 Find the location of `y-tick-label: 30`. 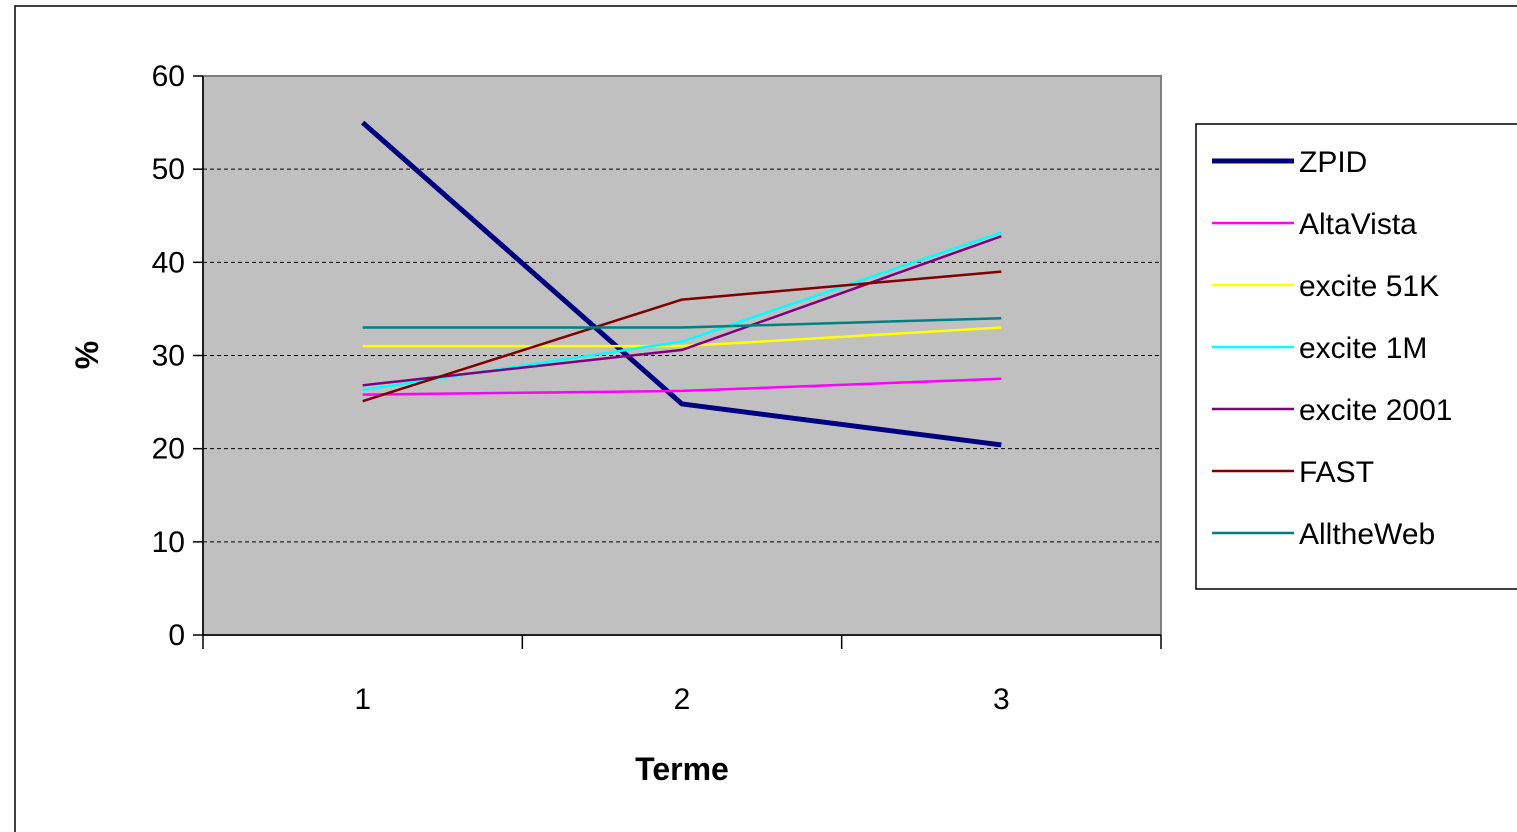

y-tick-label: 30 is located at coordinates (168, 356).